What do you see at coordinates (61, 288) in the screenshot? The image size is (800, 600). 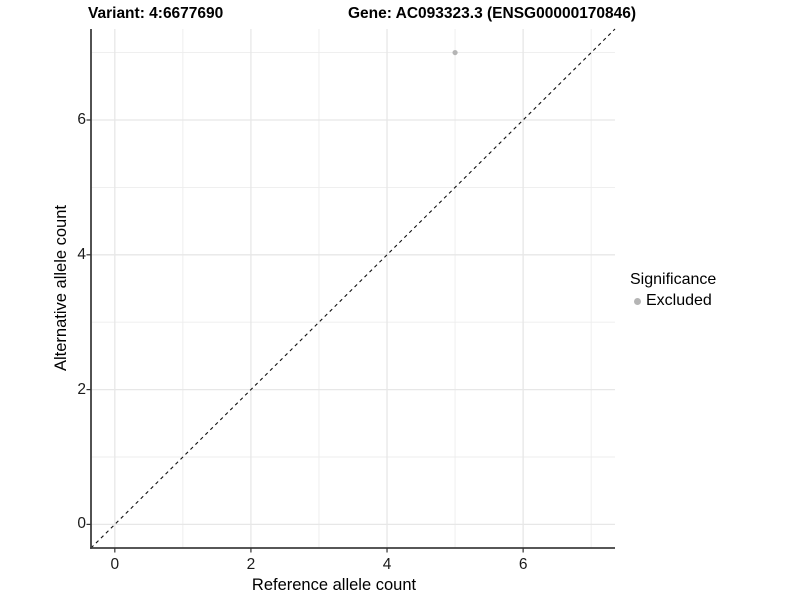 I see `y-axis-title: Alternative allele count` at bounding box center [61, 288].